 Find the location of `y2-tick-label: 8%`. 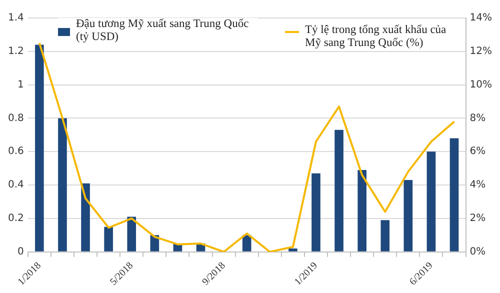

y2-tick-label: 8% is located at coordinates (478, 118).